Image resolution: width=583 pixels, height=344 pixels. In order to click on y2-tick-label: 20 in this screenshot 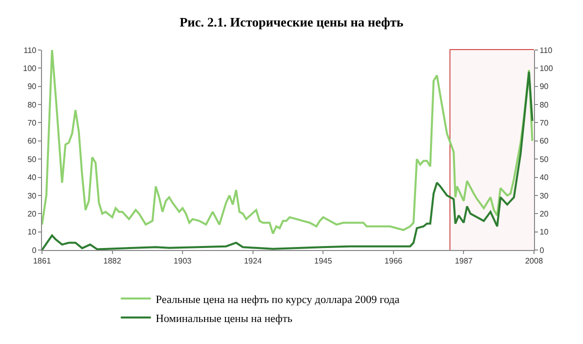, I will do `click(545, 213)`.